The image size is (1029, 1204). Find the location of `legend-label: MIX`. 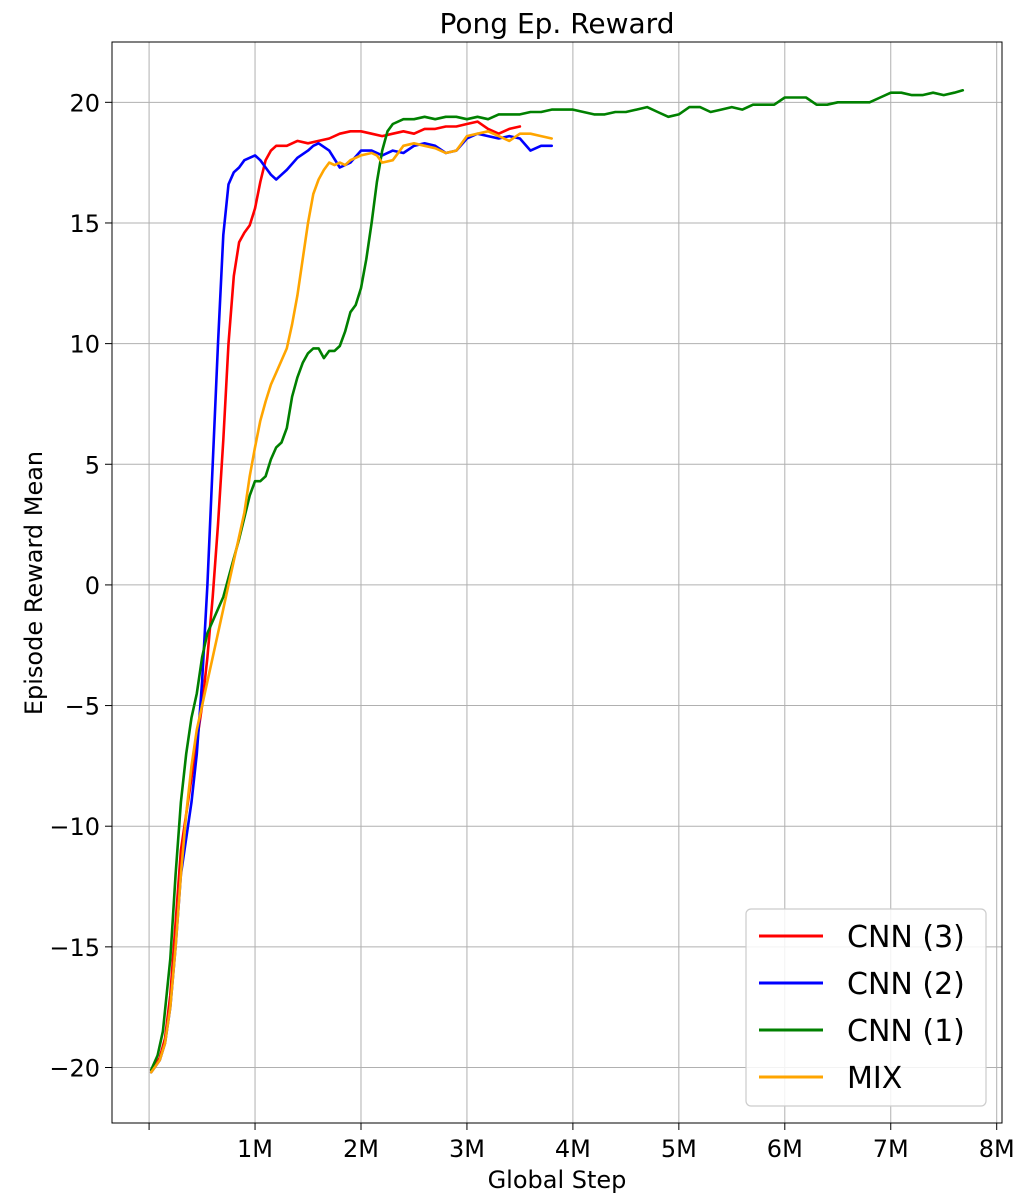

legend-label: MIX is located at coordinates (874, 1078).